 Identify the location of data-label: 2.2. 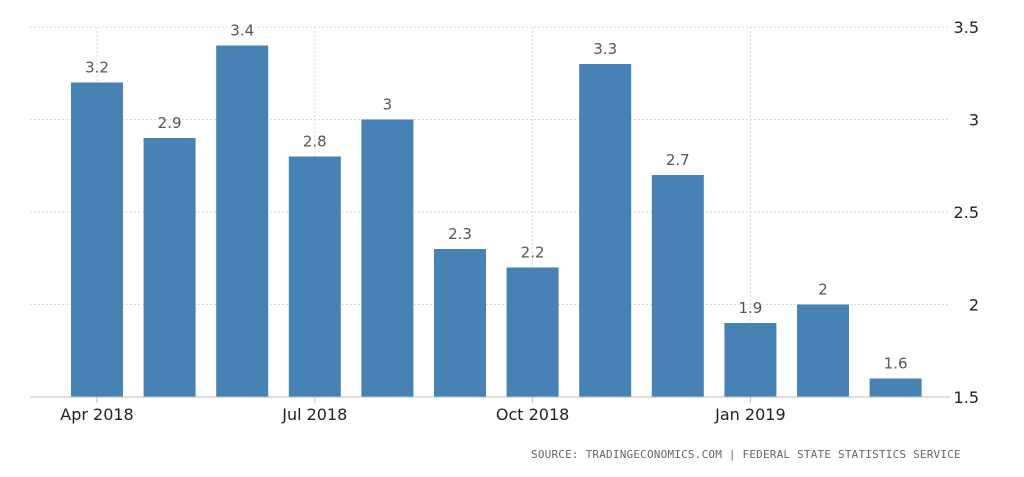
(533, 253).